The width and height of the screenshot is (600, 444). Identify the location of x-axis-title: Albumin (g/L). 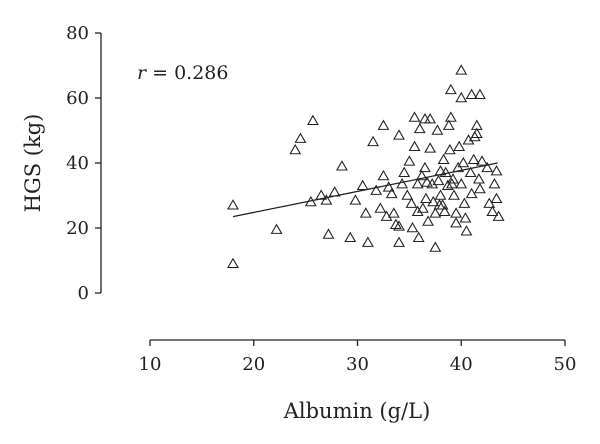
(357, 411).